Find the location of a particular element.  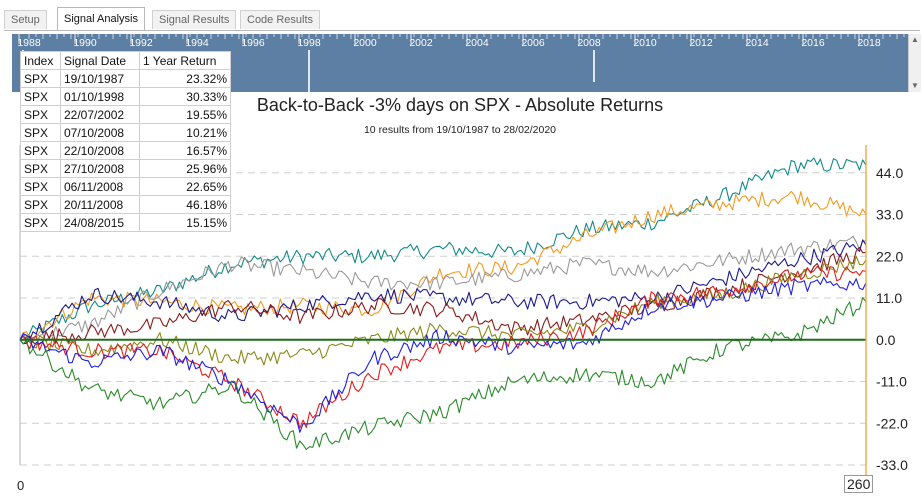

y-tick-label: 44.0 is located at coordinates (889, 173).